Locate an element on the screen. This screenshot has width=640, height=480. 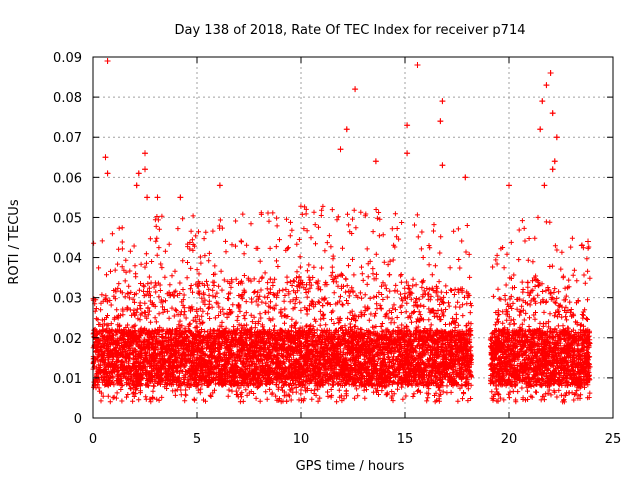
x-tick-label: 20 is located at coordinates (509, 439).